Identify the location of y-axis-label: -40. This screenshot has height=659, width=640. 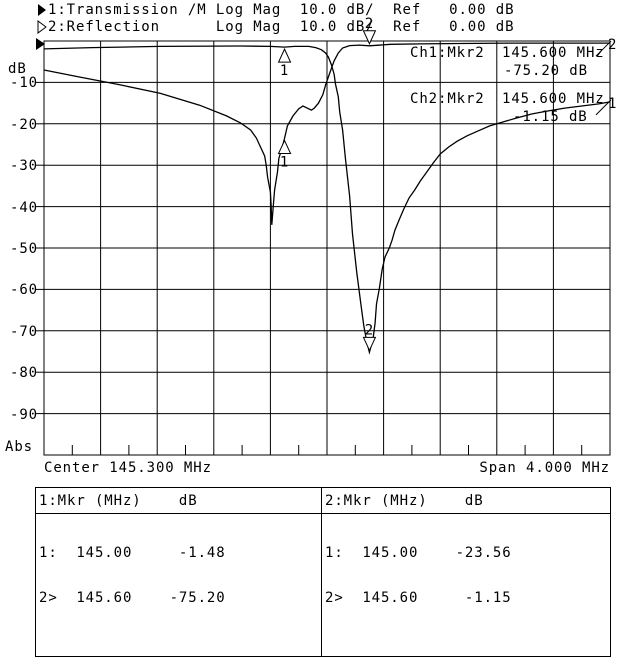
(24, 207).